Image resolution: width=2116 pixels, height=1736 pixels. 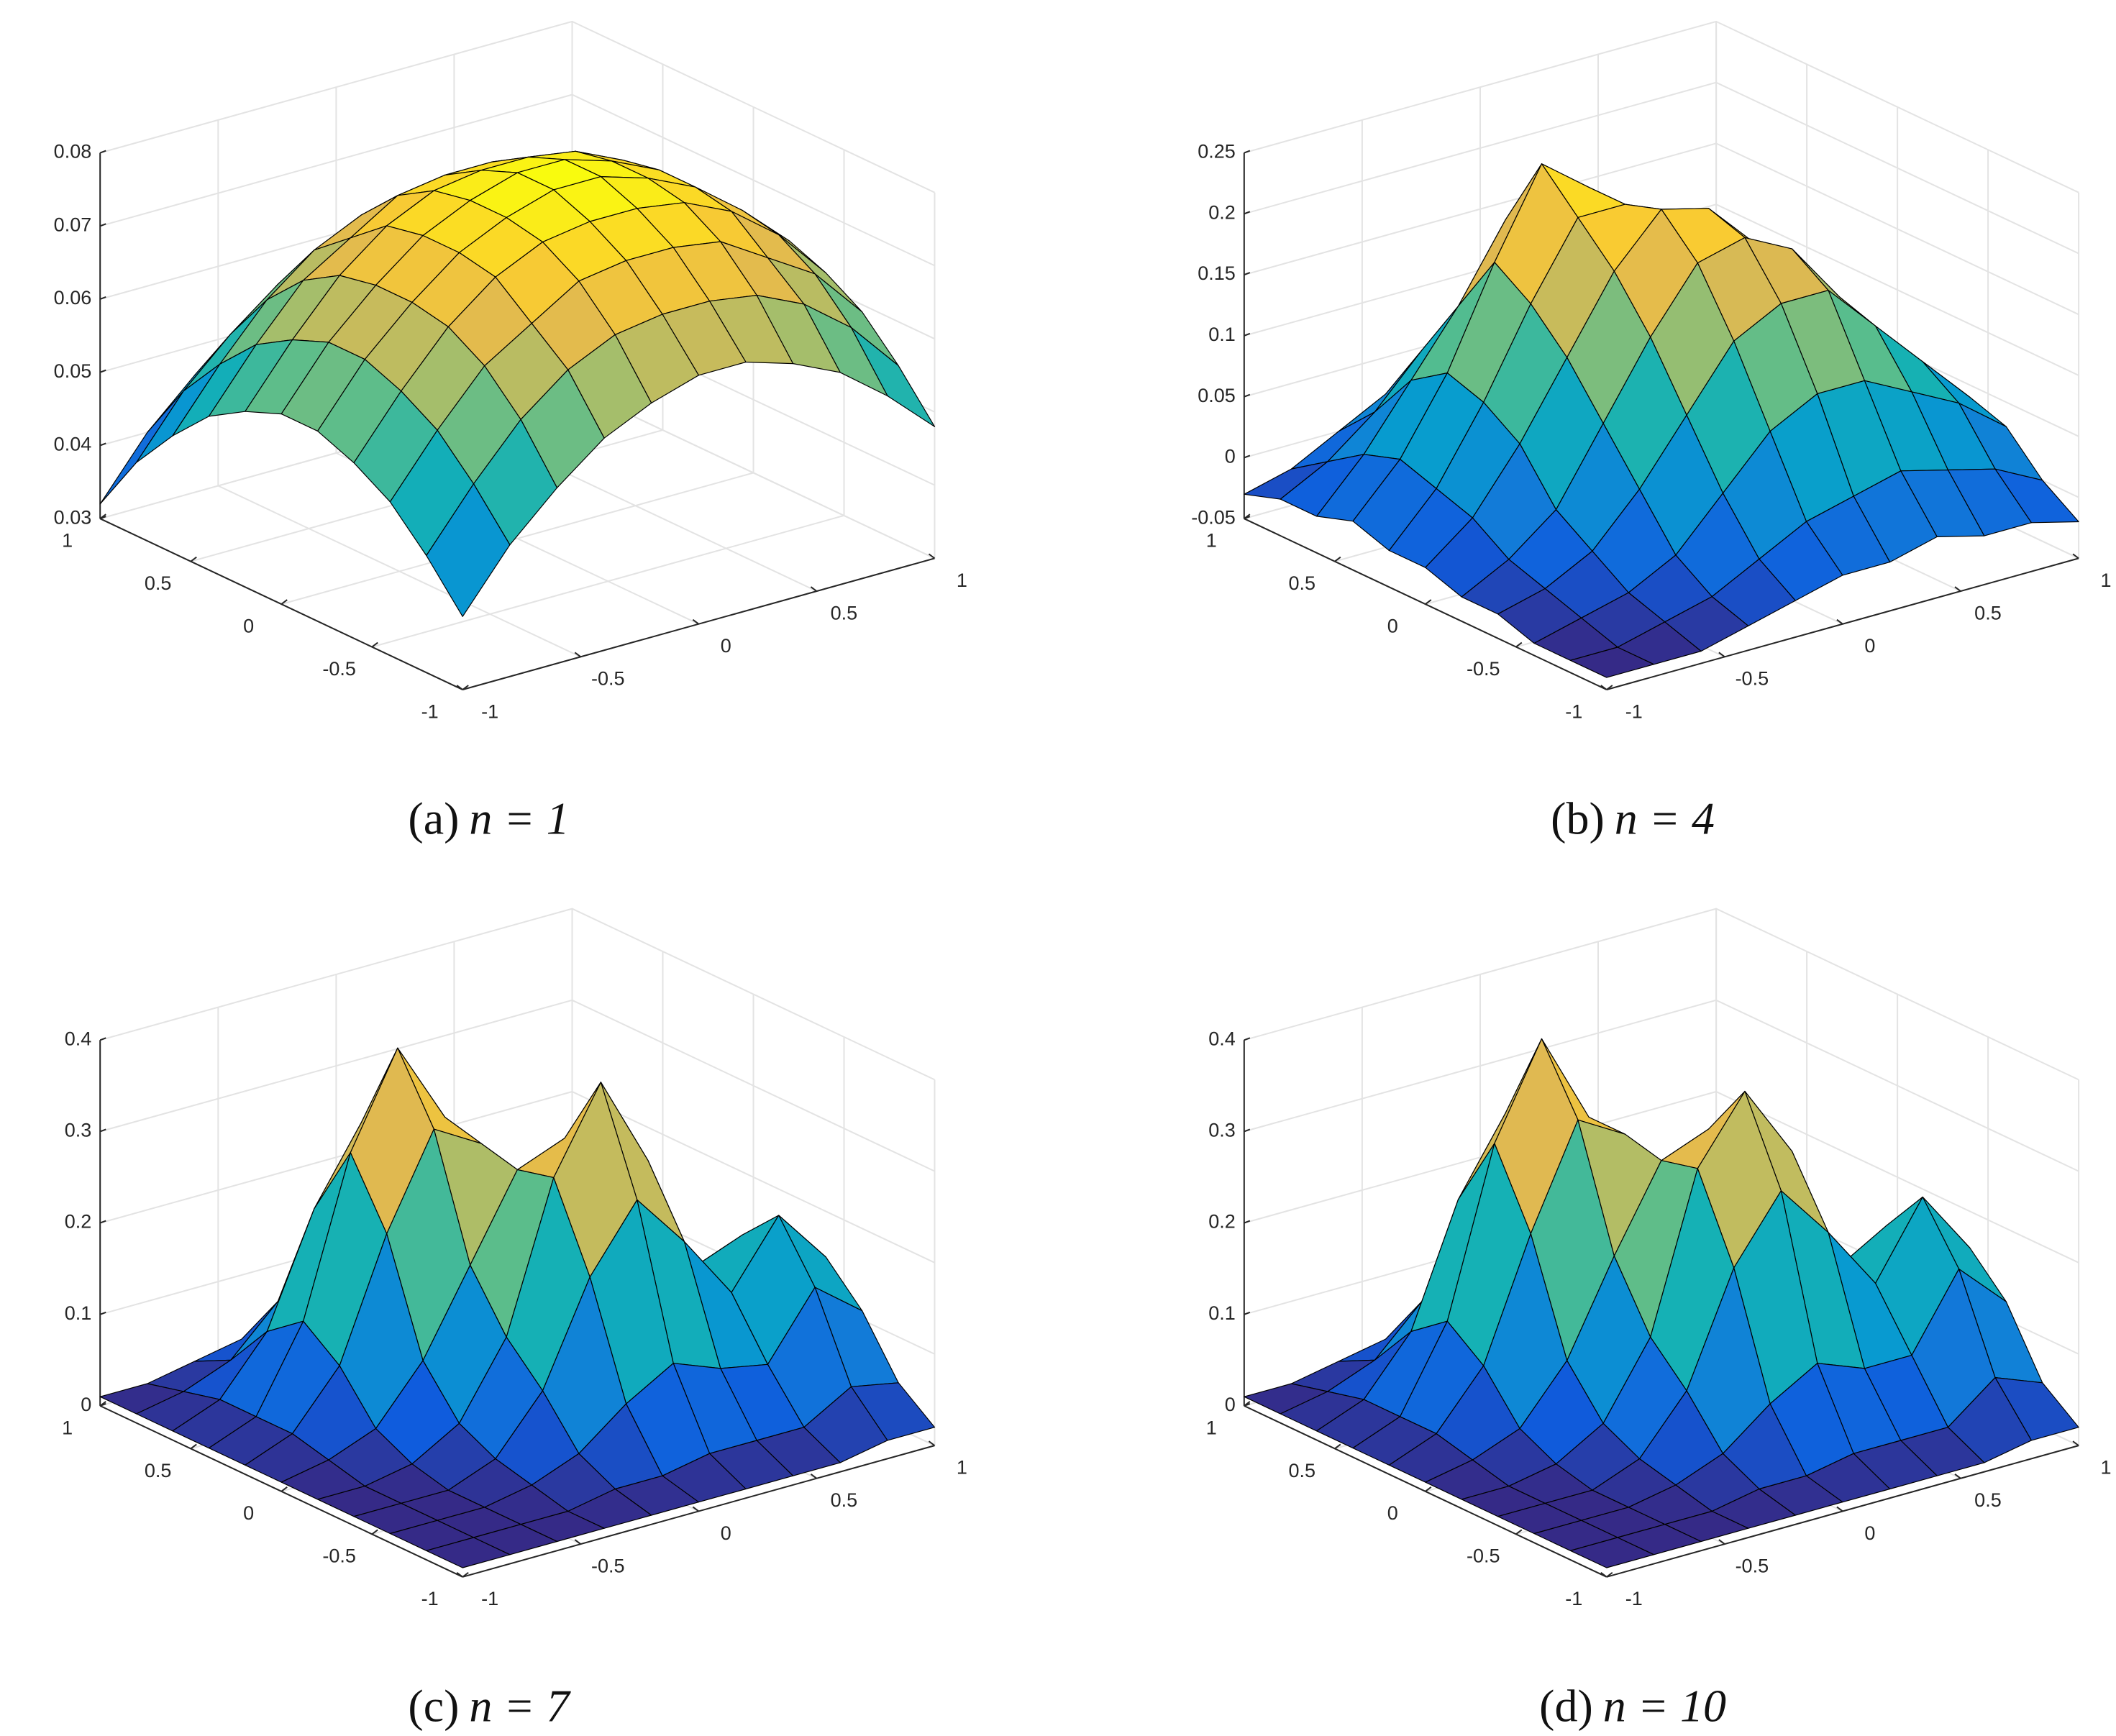 What do you see at coordinates (1578, 818) in the screenshot?
I see `caption-tag: (b)` at bounding box center [1578, 818].